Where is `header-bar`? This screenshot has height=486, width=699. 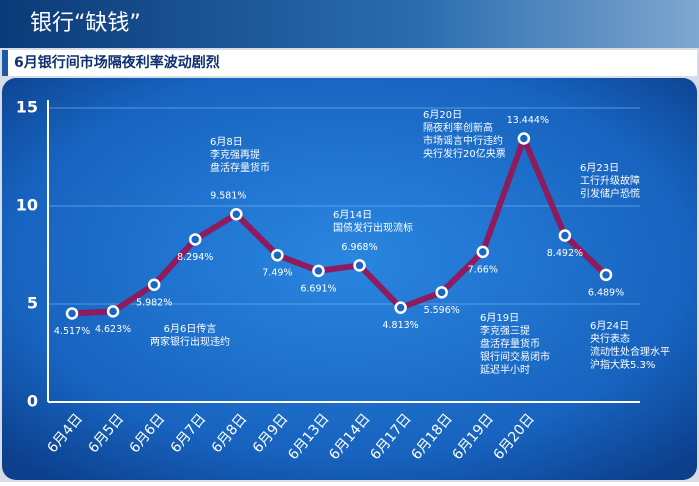
header-bar is located at coordinates (349, 24).